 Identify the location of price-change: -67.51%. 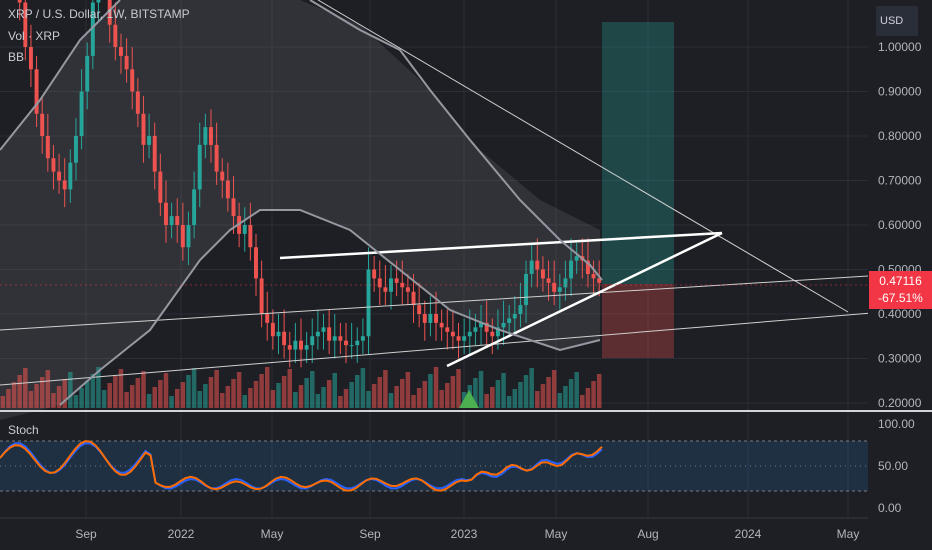
(900, 298).